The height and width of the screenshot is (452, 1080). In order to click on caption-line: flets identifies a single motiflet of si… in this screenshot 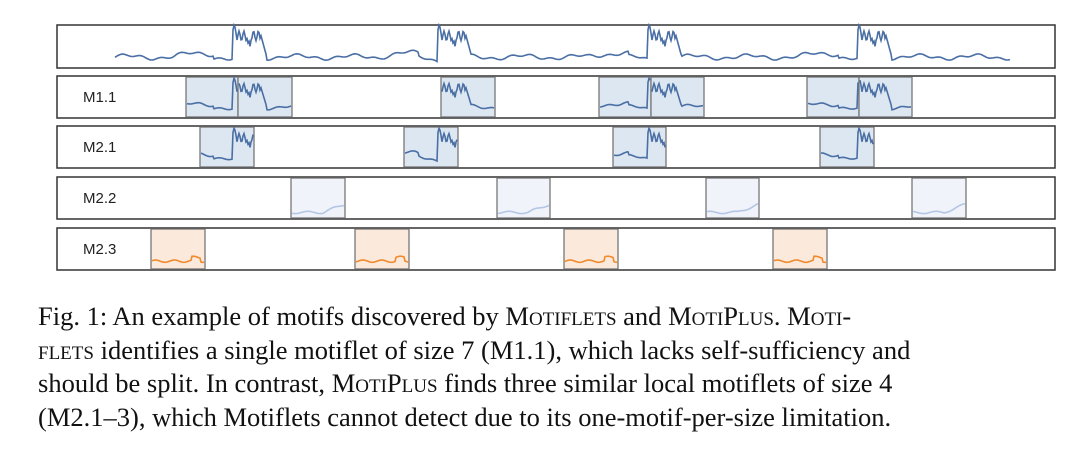, I will do `click(553, 351)`.